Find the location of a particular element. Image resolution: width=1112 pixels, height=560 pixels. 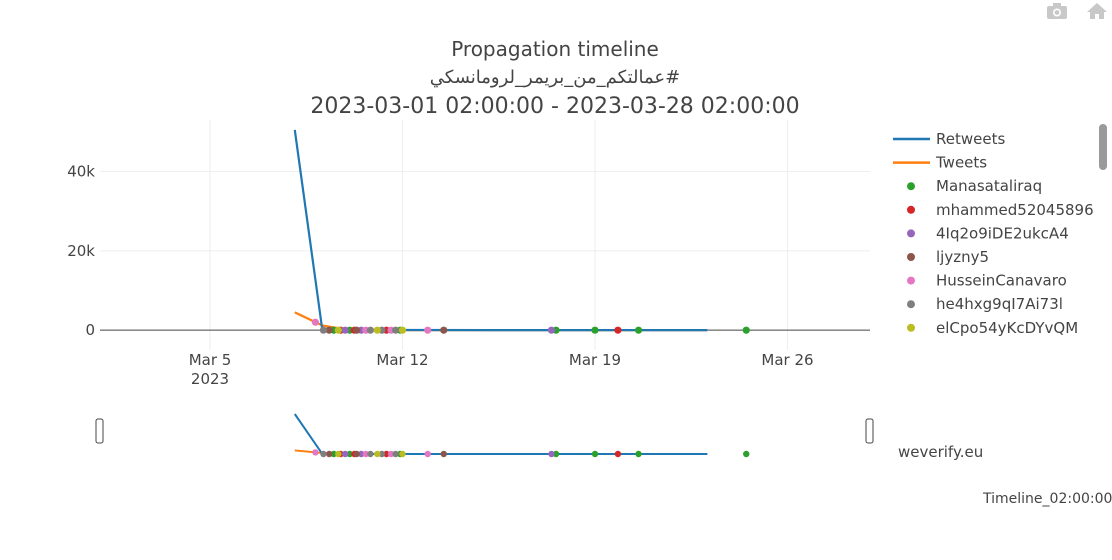

legend-label: 4Iq2o9iDE2ukcA4 is located at coordinates (1002, 233).